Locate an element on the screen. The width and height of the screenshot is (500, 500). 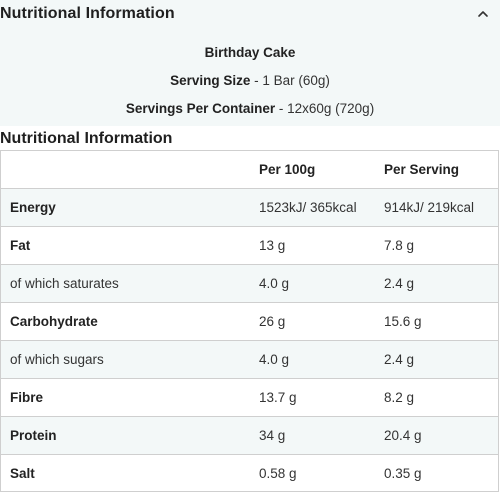
per-100g-value: 1523kJ/ 365kcal is located at coordinates (308, 207).